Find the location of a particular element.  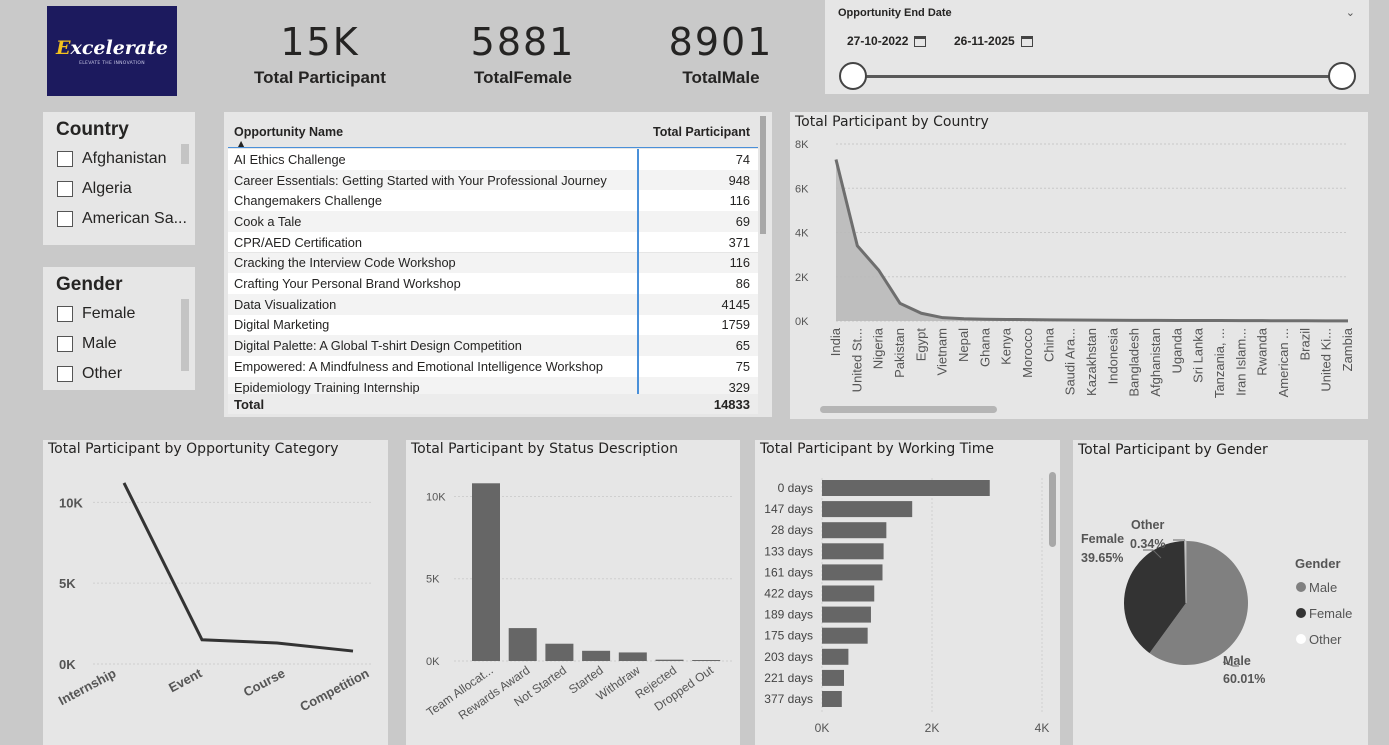

leader-line is located at coordinates (1230, 664).